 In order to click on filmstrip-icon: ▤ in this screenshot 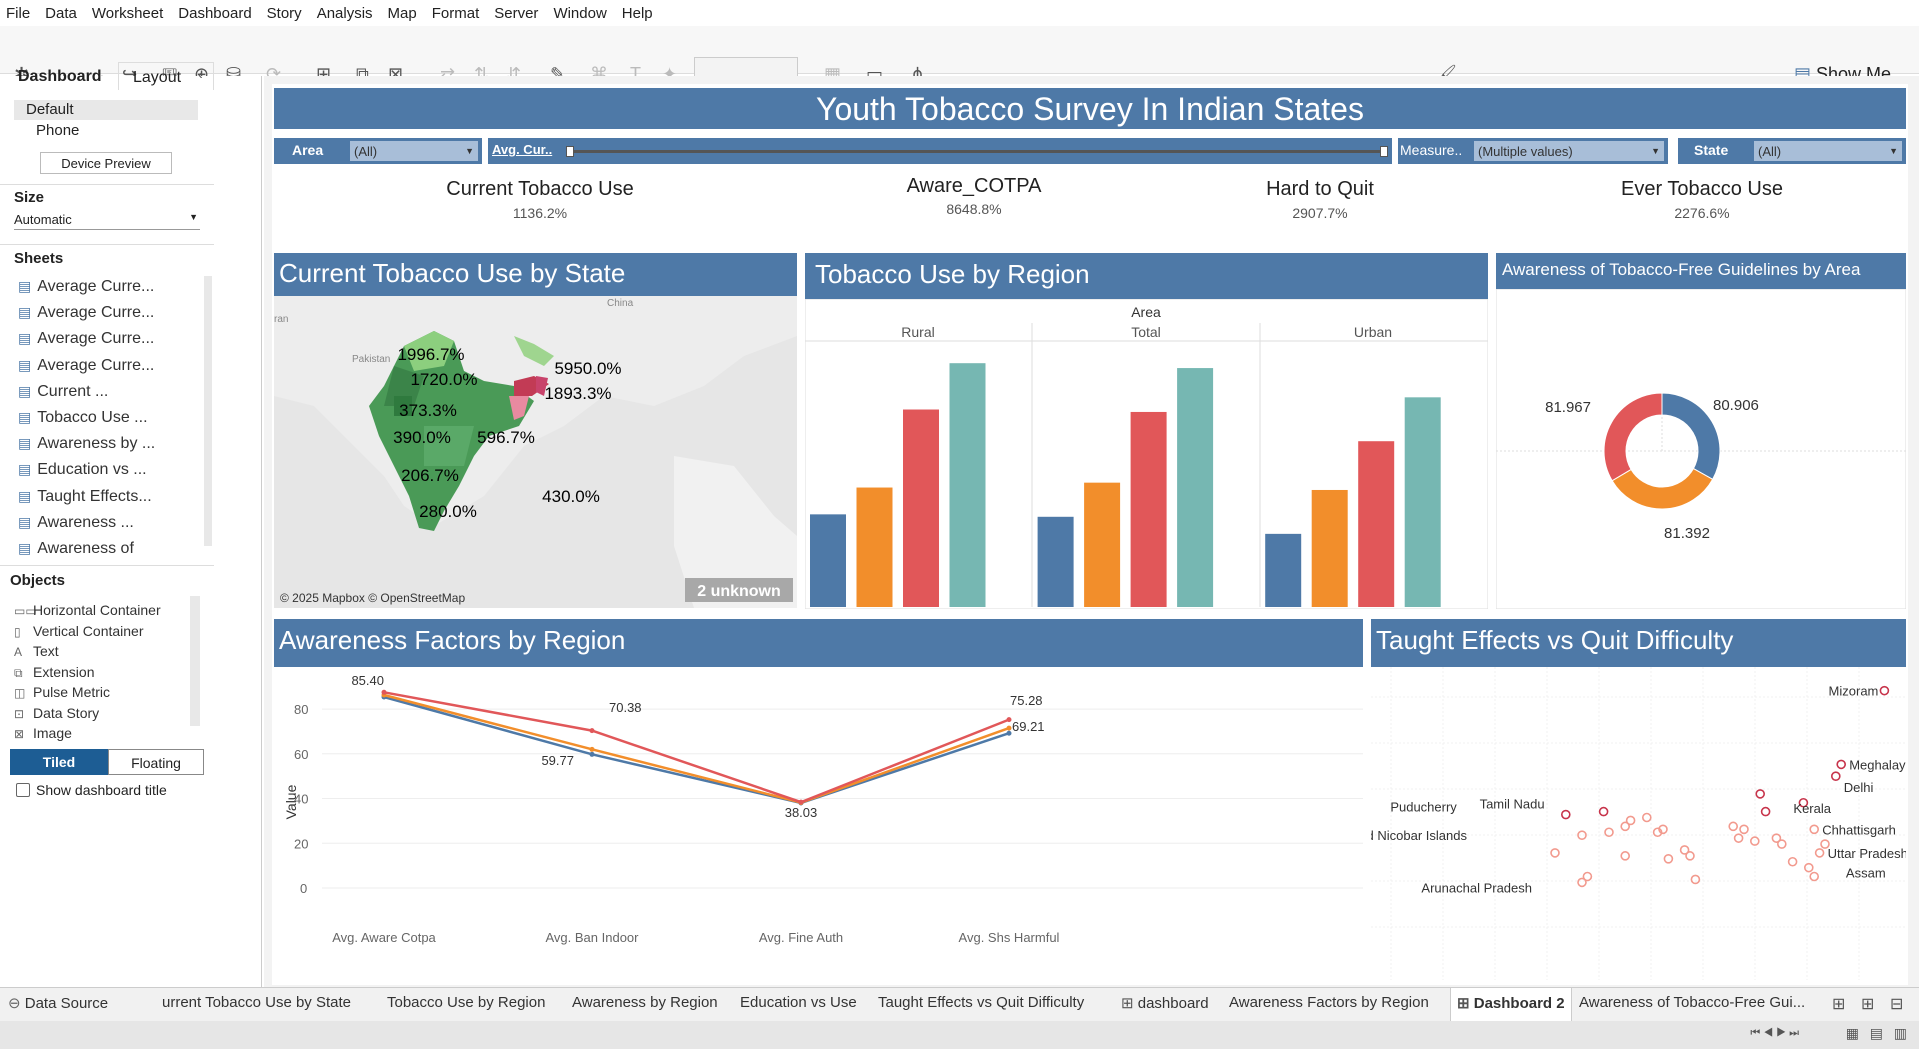, I will do `click(1876, 1033)`.